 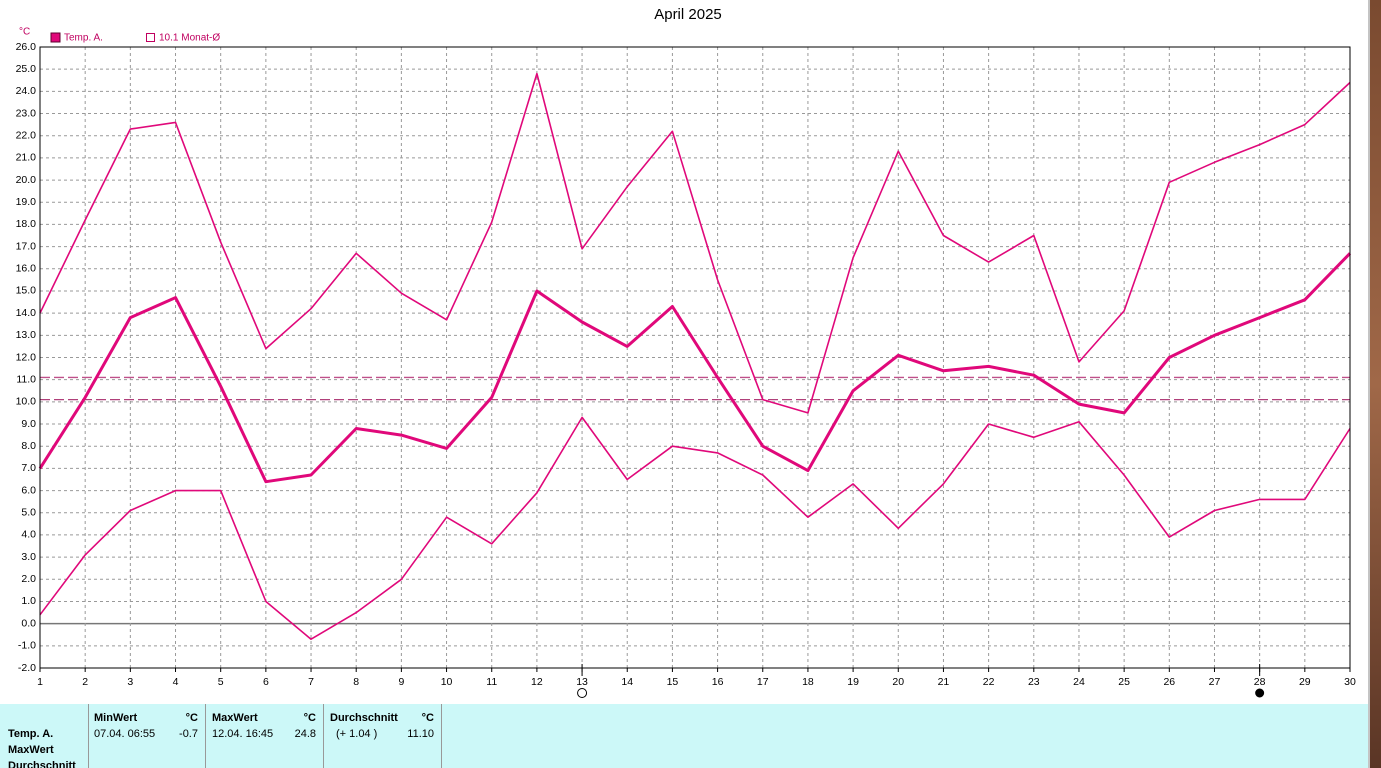 What do you see at coordinates (537, 682) in the screenshot?
I see `x-tick-label: 12` at bounding box center [537, 682].